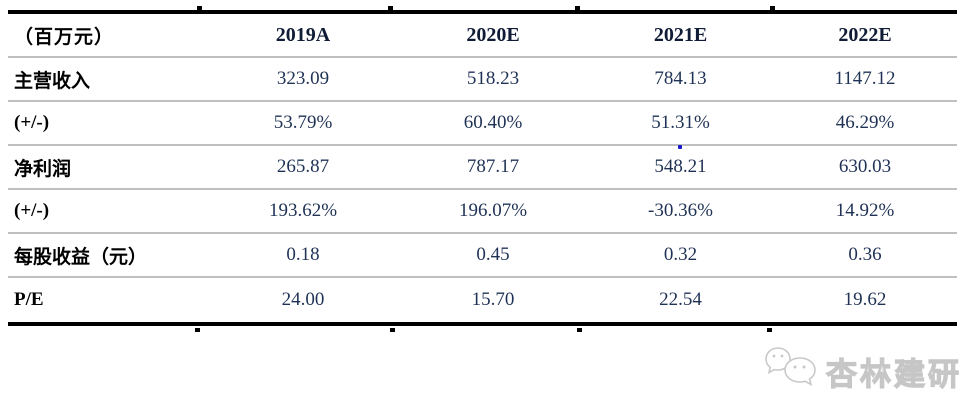 This screenshot has width=968, height=408. I want to click on cell-value: 0.36, so click(865, 254).